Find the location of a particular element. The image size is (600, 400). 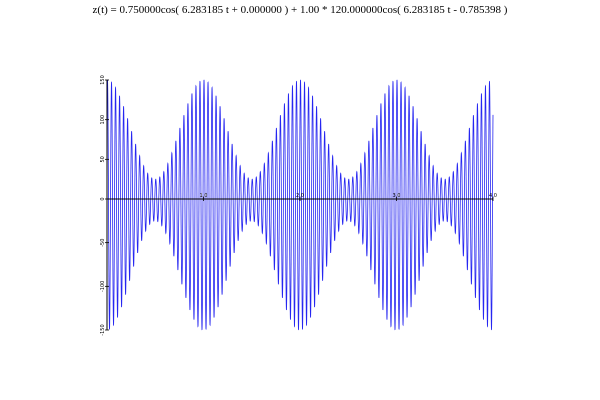

x-tick-label-2: 2.0 is located at coordinates (300, 196).